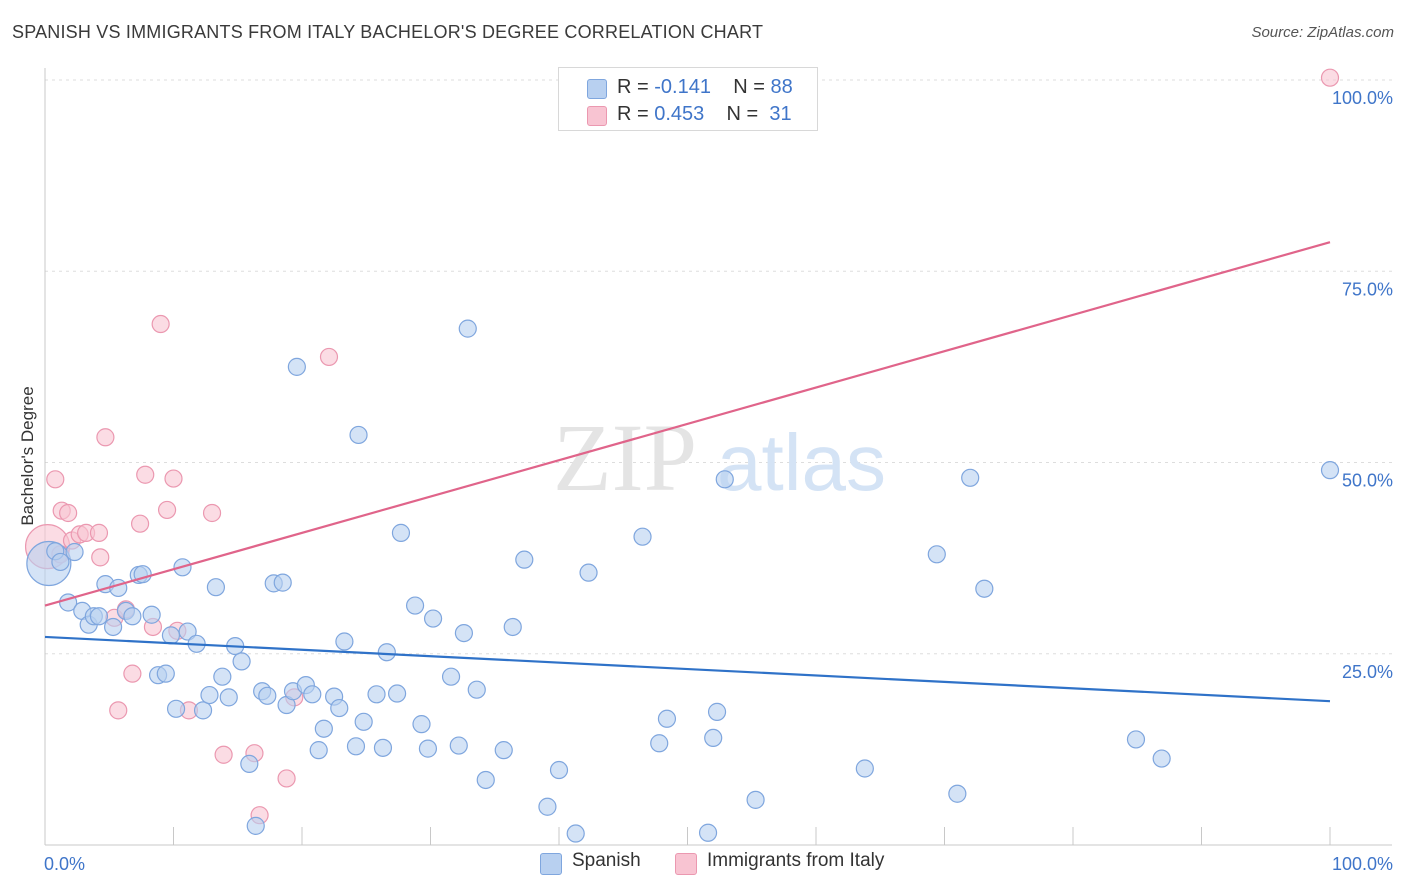 The width and height of the screenshot is (1406, 892). What do you see at coordinates (687, 669) in the screenshot?
I see `spanish-trend-line` at bounding box center [687, 669].